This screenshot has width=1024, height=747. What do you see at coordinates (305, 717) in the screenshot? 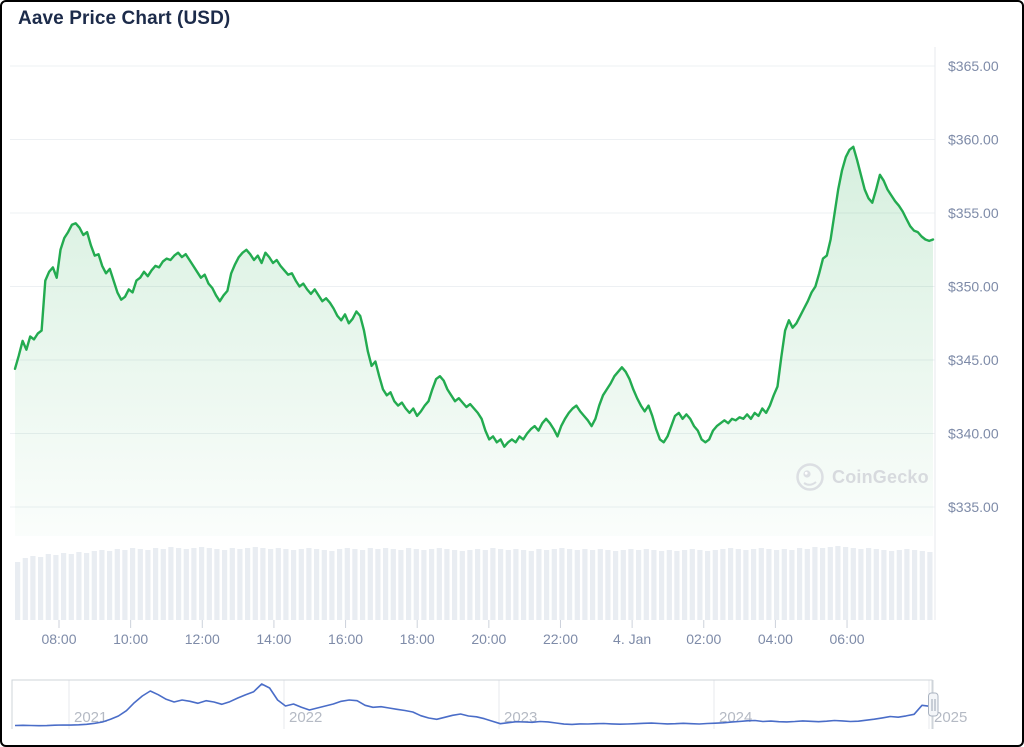
I see `nav-year-label: 2022` at bounding box center [305, 717].